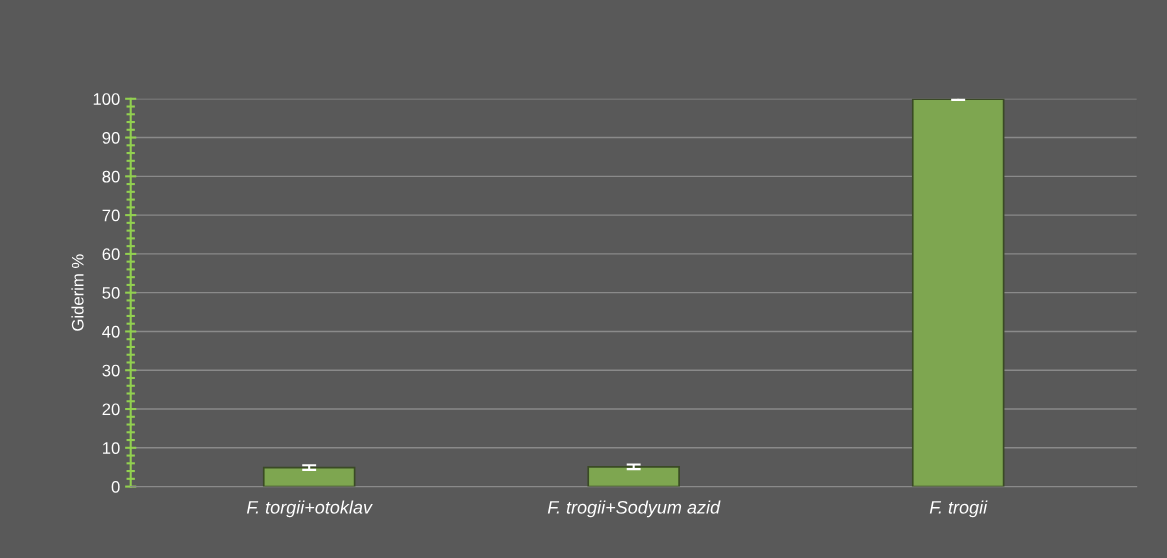 The image size is (1167, 558). What do you see at coordinates (111, 331) in the screenshot?
I see `y-tick-label: 40` at bounding box center [111, 331].